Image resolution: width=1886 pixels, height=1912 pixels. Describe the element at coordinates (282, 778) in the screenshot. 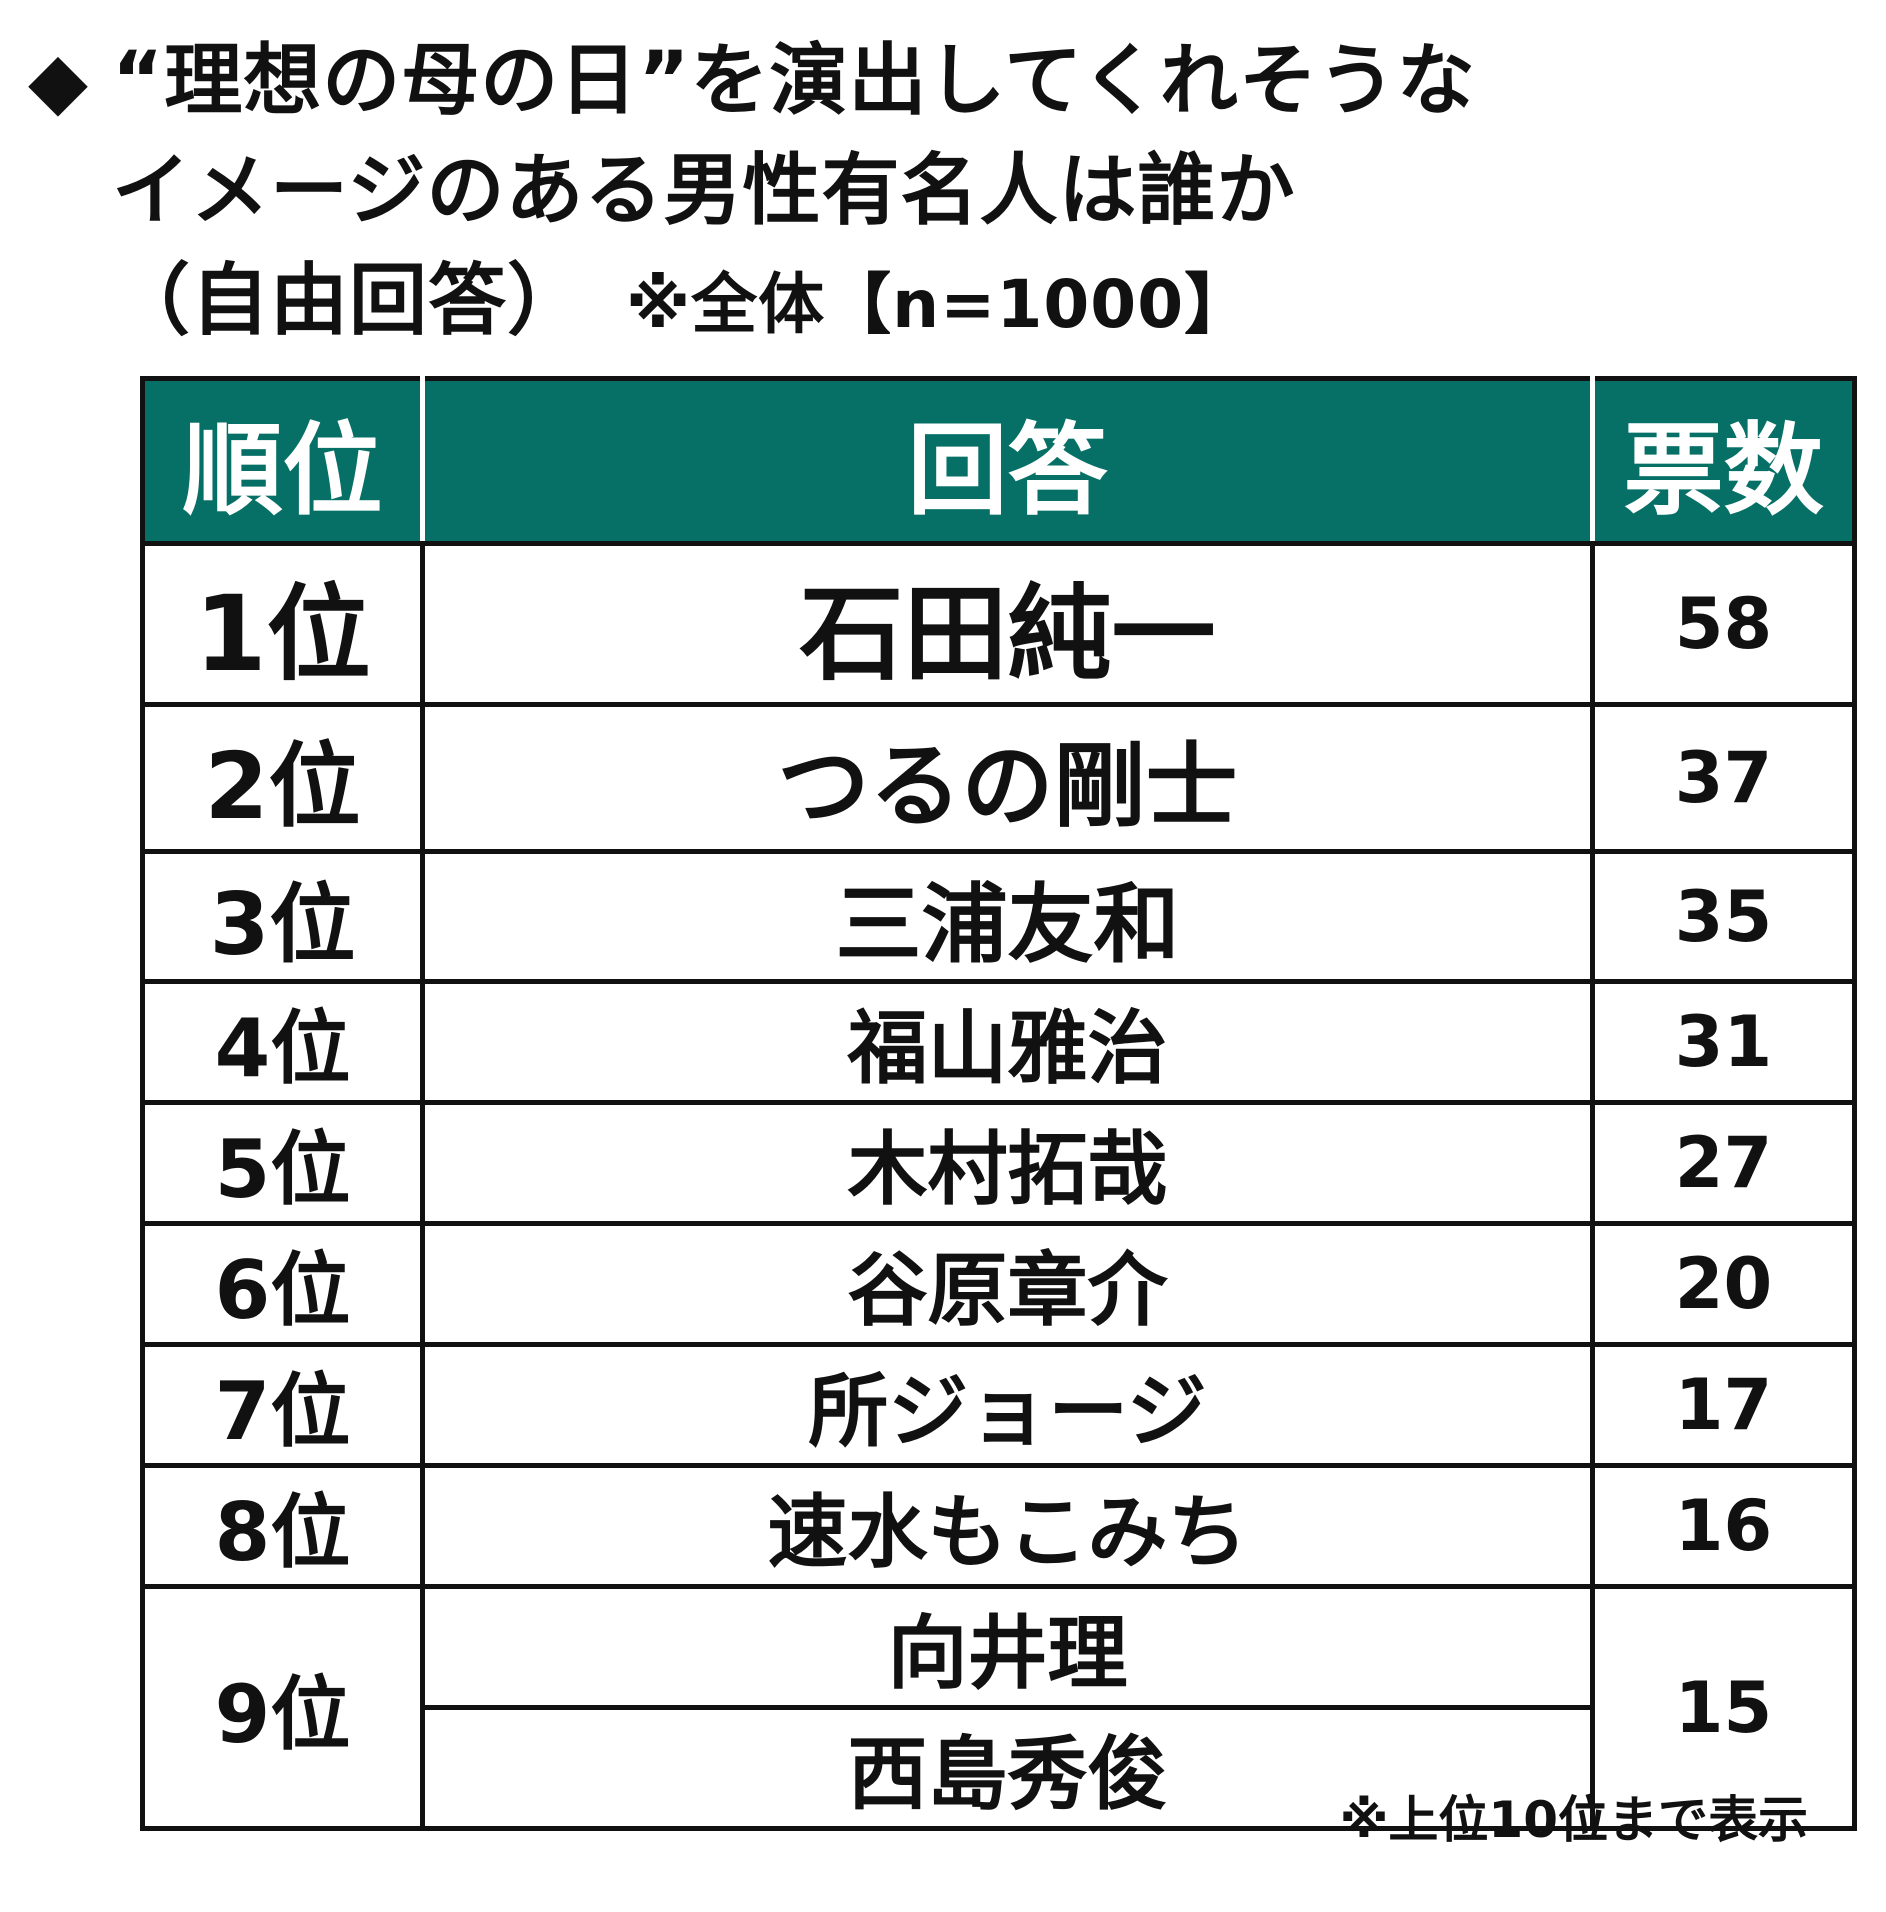

I see `rank-cell: 2位` at that location.